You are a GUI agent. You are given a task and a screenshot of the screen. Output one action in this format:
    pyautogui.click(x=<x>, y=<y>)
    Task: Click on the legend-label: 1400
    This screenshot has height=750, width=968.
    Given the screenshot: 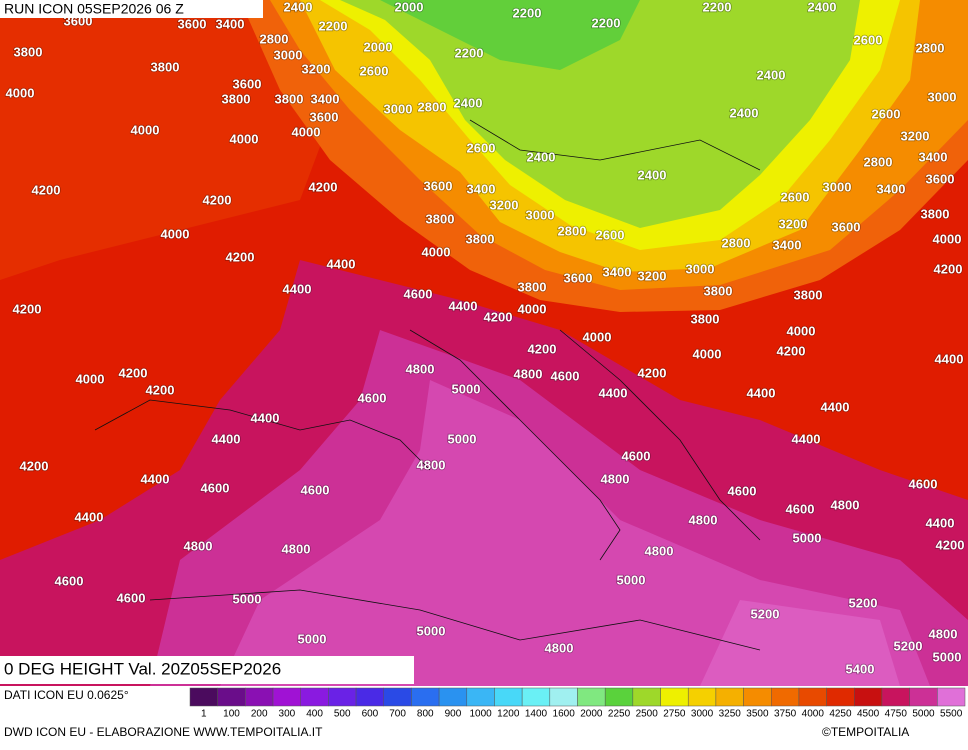 What is the action you would take?
    pyautogui.click(x=536, y=714)
    